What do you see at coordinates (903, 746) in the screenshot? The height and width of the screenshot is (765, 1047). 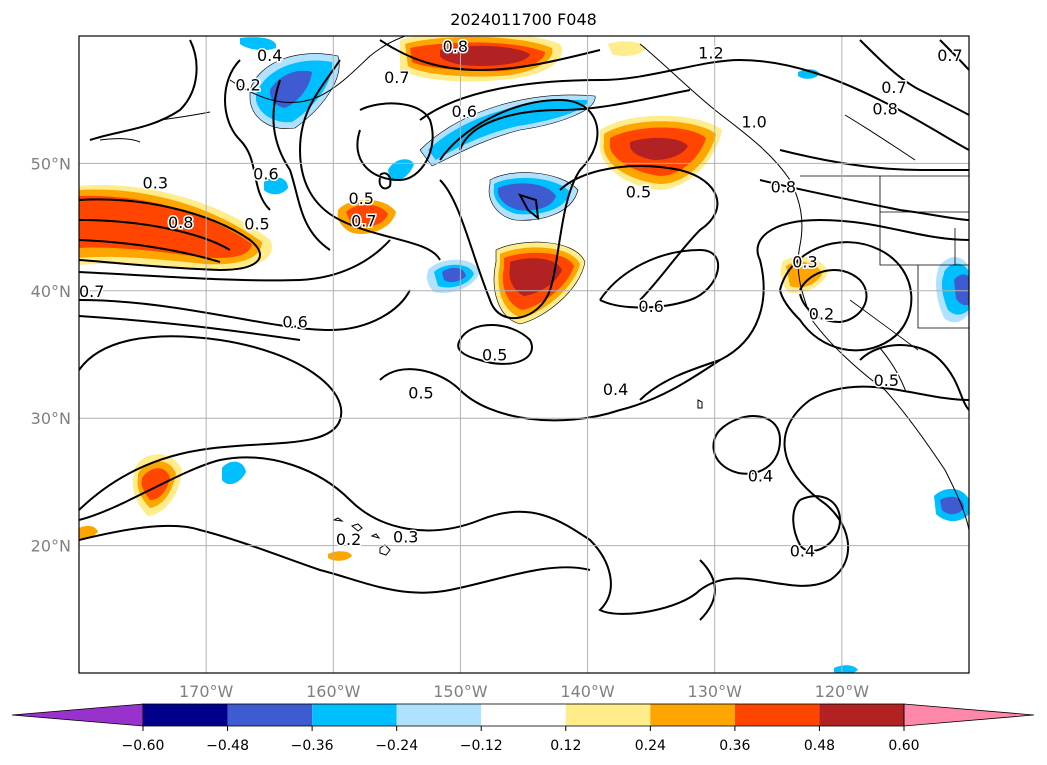 I see `colorbar-tick-label: 0.60` at bounding box center [903, 746].